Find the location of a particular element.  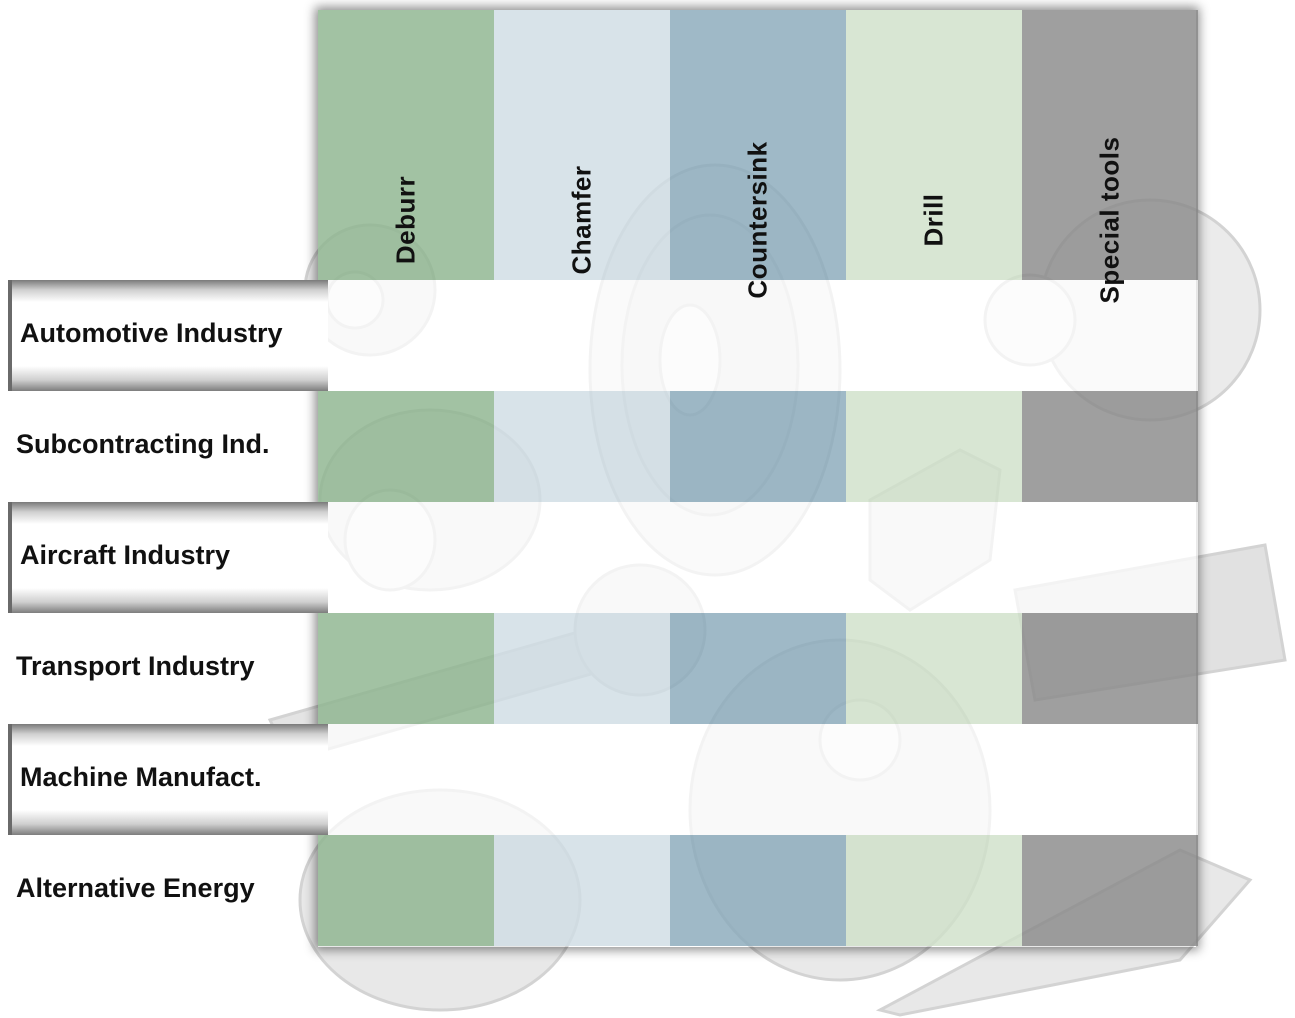

row-label: Alternative Energy is located at coordinates (135, 888).